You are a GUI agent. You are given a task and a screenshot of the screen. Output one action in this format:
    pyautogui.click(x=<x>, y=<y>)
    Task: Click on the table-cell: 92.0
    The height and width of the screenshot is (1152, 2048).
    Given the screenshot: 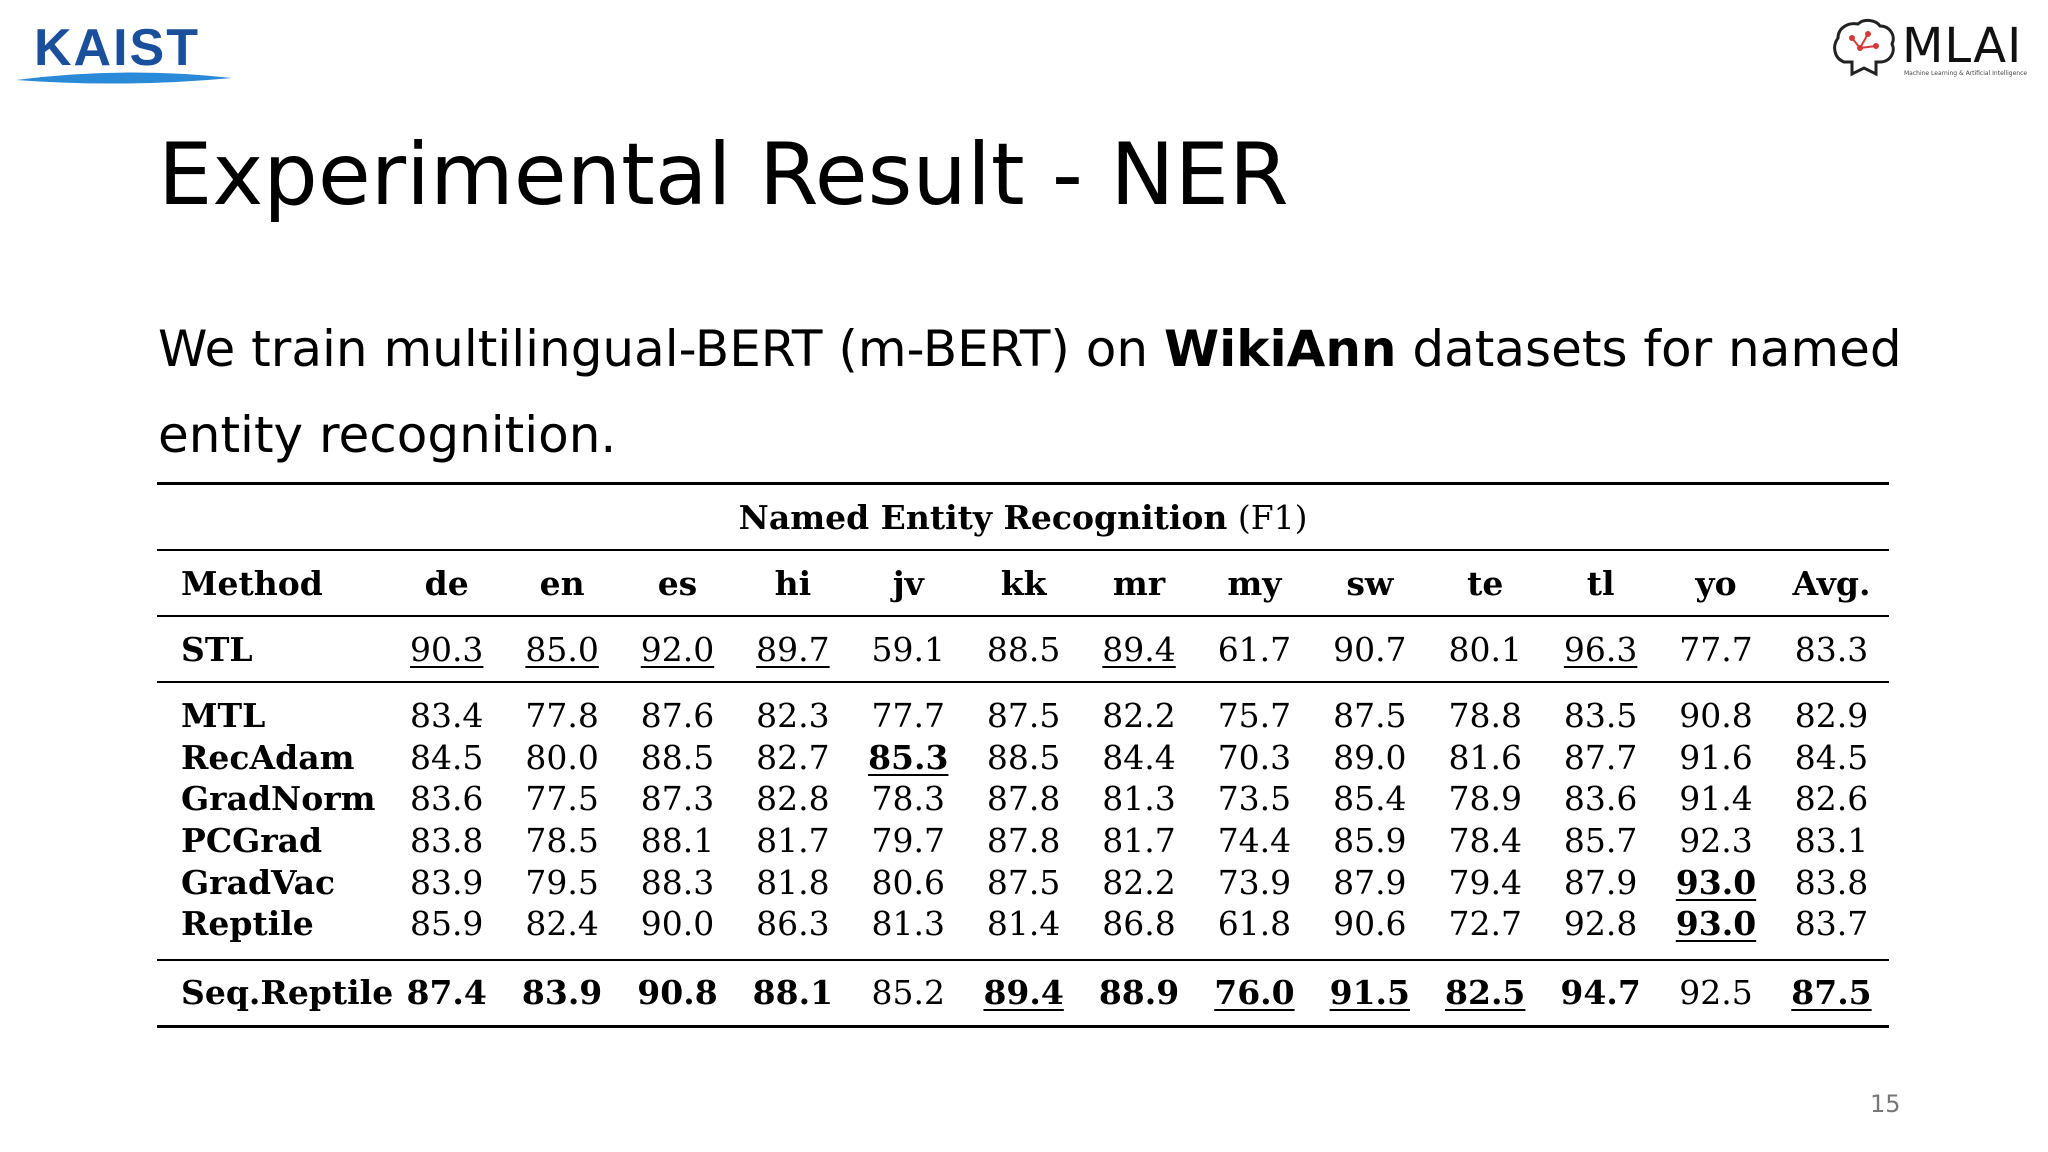 What is the action you would take?
    pyautogui.click(x=677, y=649)
    